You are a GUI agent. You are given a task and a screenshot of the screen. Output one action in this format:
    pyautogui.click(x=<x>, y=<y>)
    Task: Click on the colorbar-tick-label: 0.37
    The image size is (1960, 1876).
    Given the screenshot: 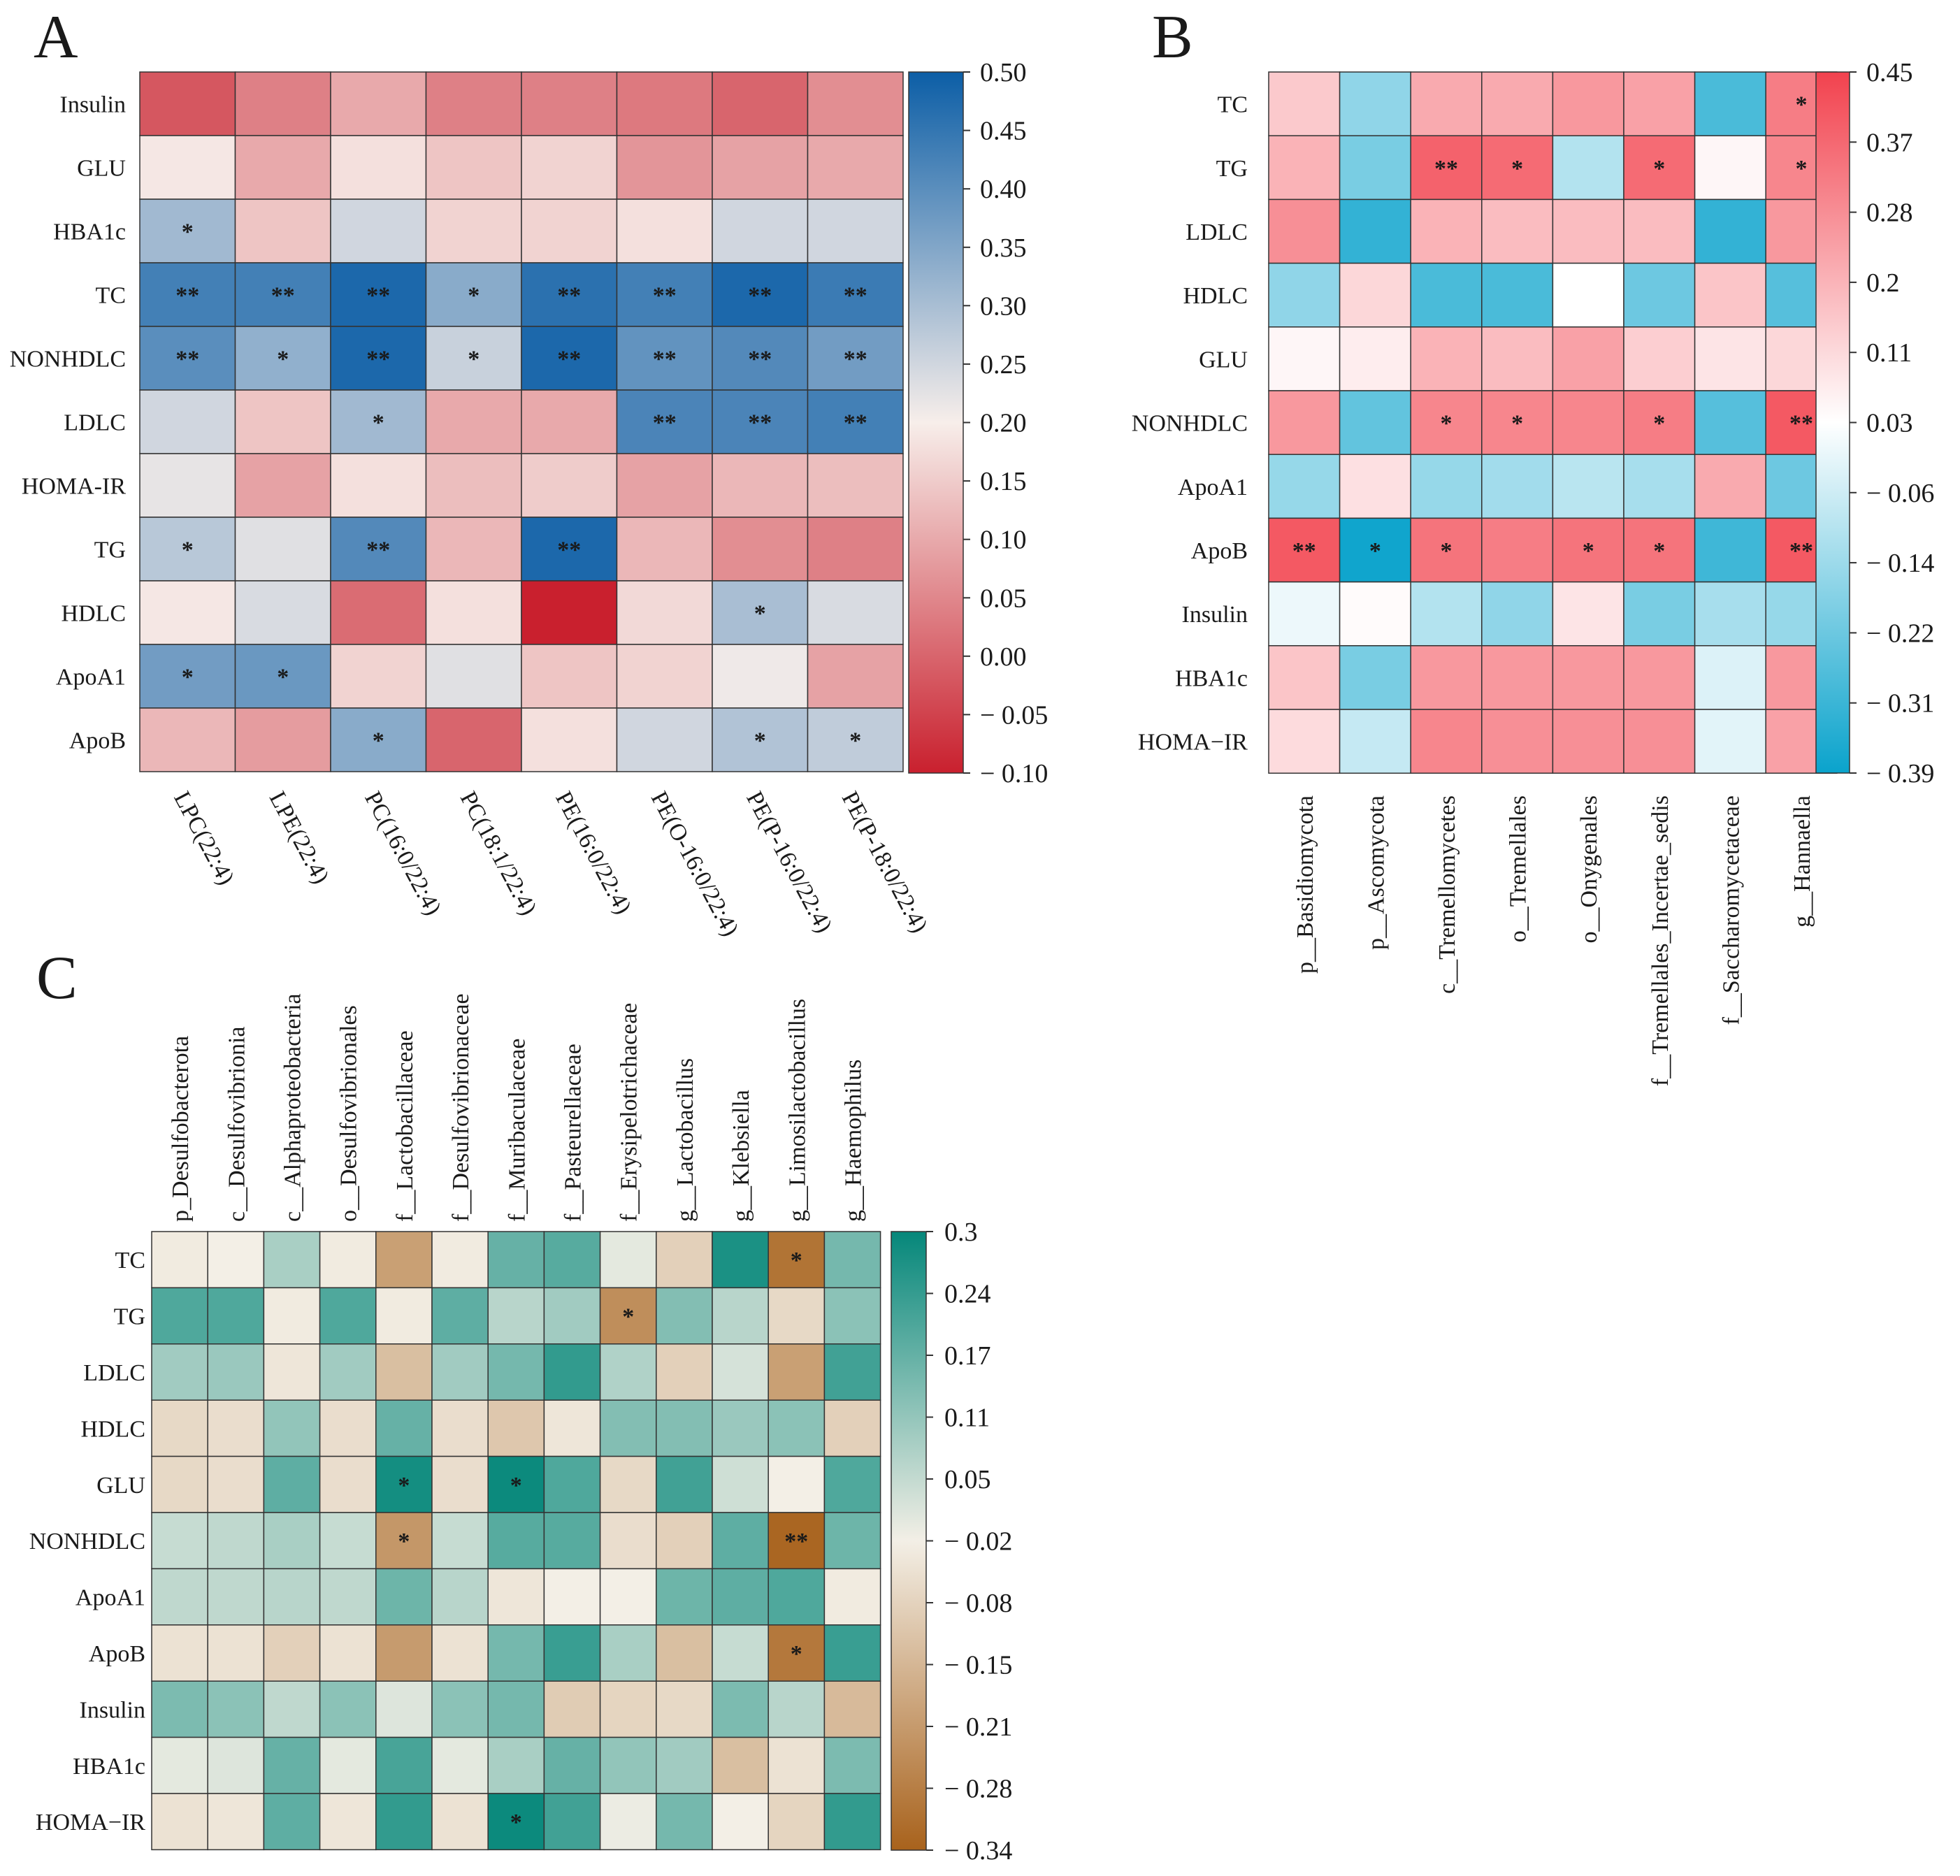 What is the action you would take?
    pyautogui.click(x=1889, y=142)
    